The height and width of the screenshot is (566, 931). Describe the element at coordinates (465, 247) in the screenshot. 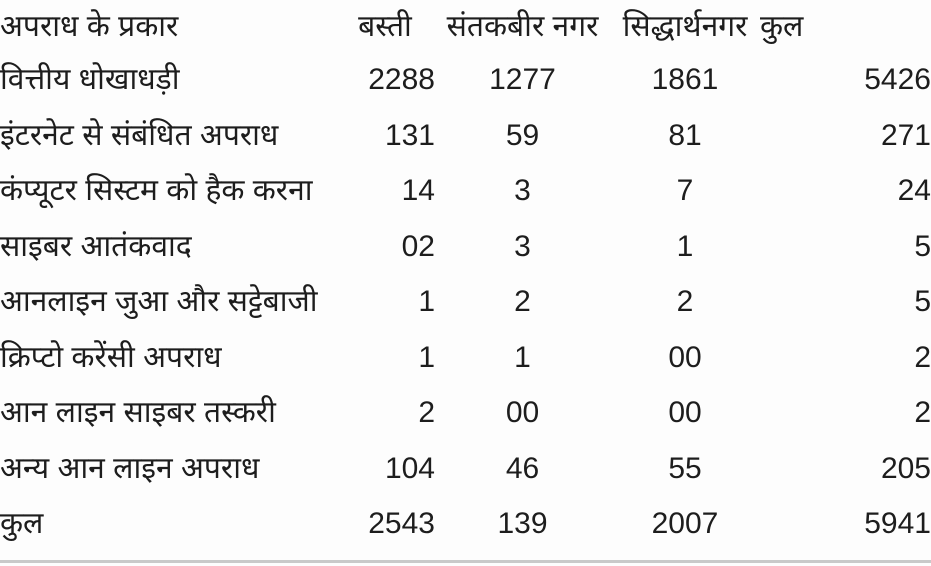

I see `table-row: साइबर आतंकवाद 02 3 1 5` at that location.